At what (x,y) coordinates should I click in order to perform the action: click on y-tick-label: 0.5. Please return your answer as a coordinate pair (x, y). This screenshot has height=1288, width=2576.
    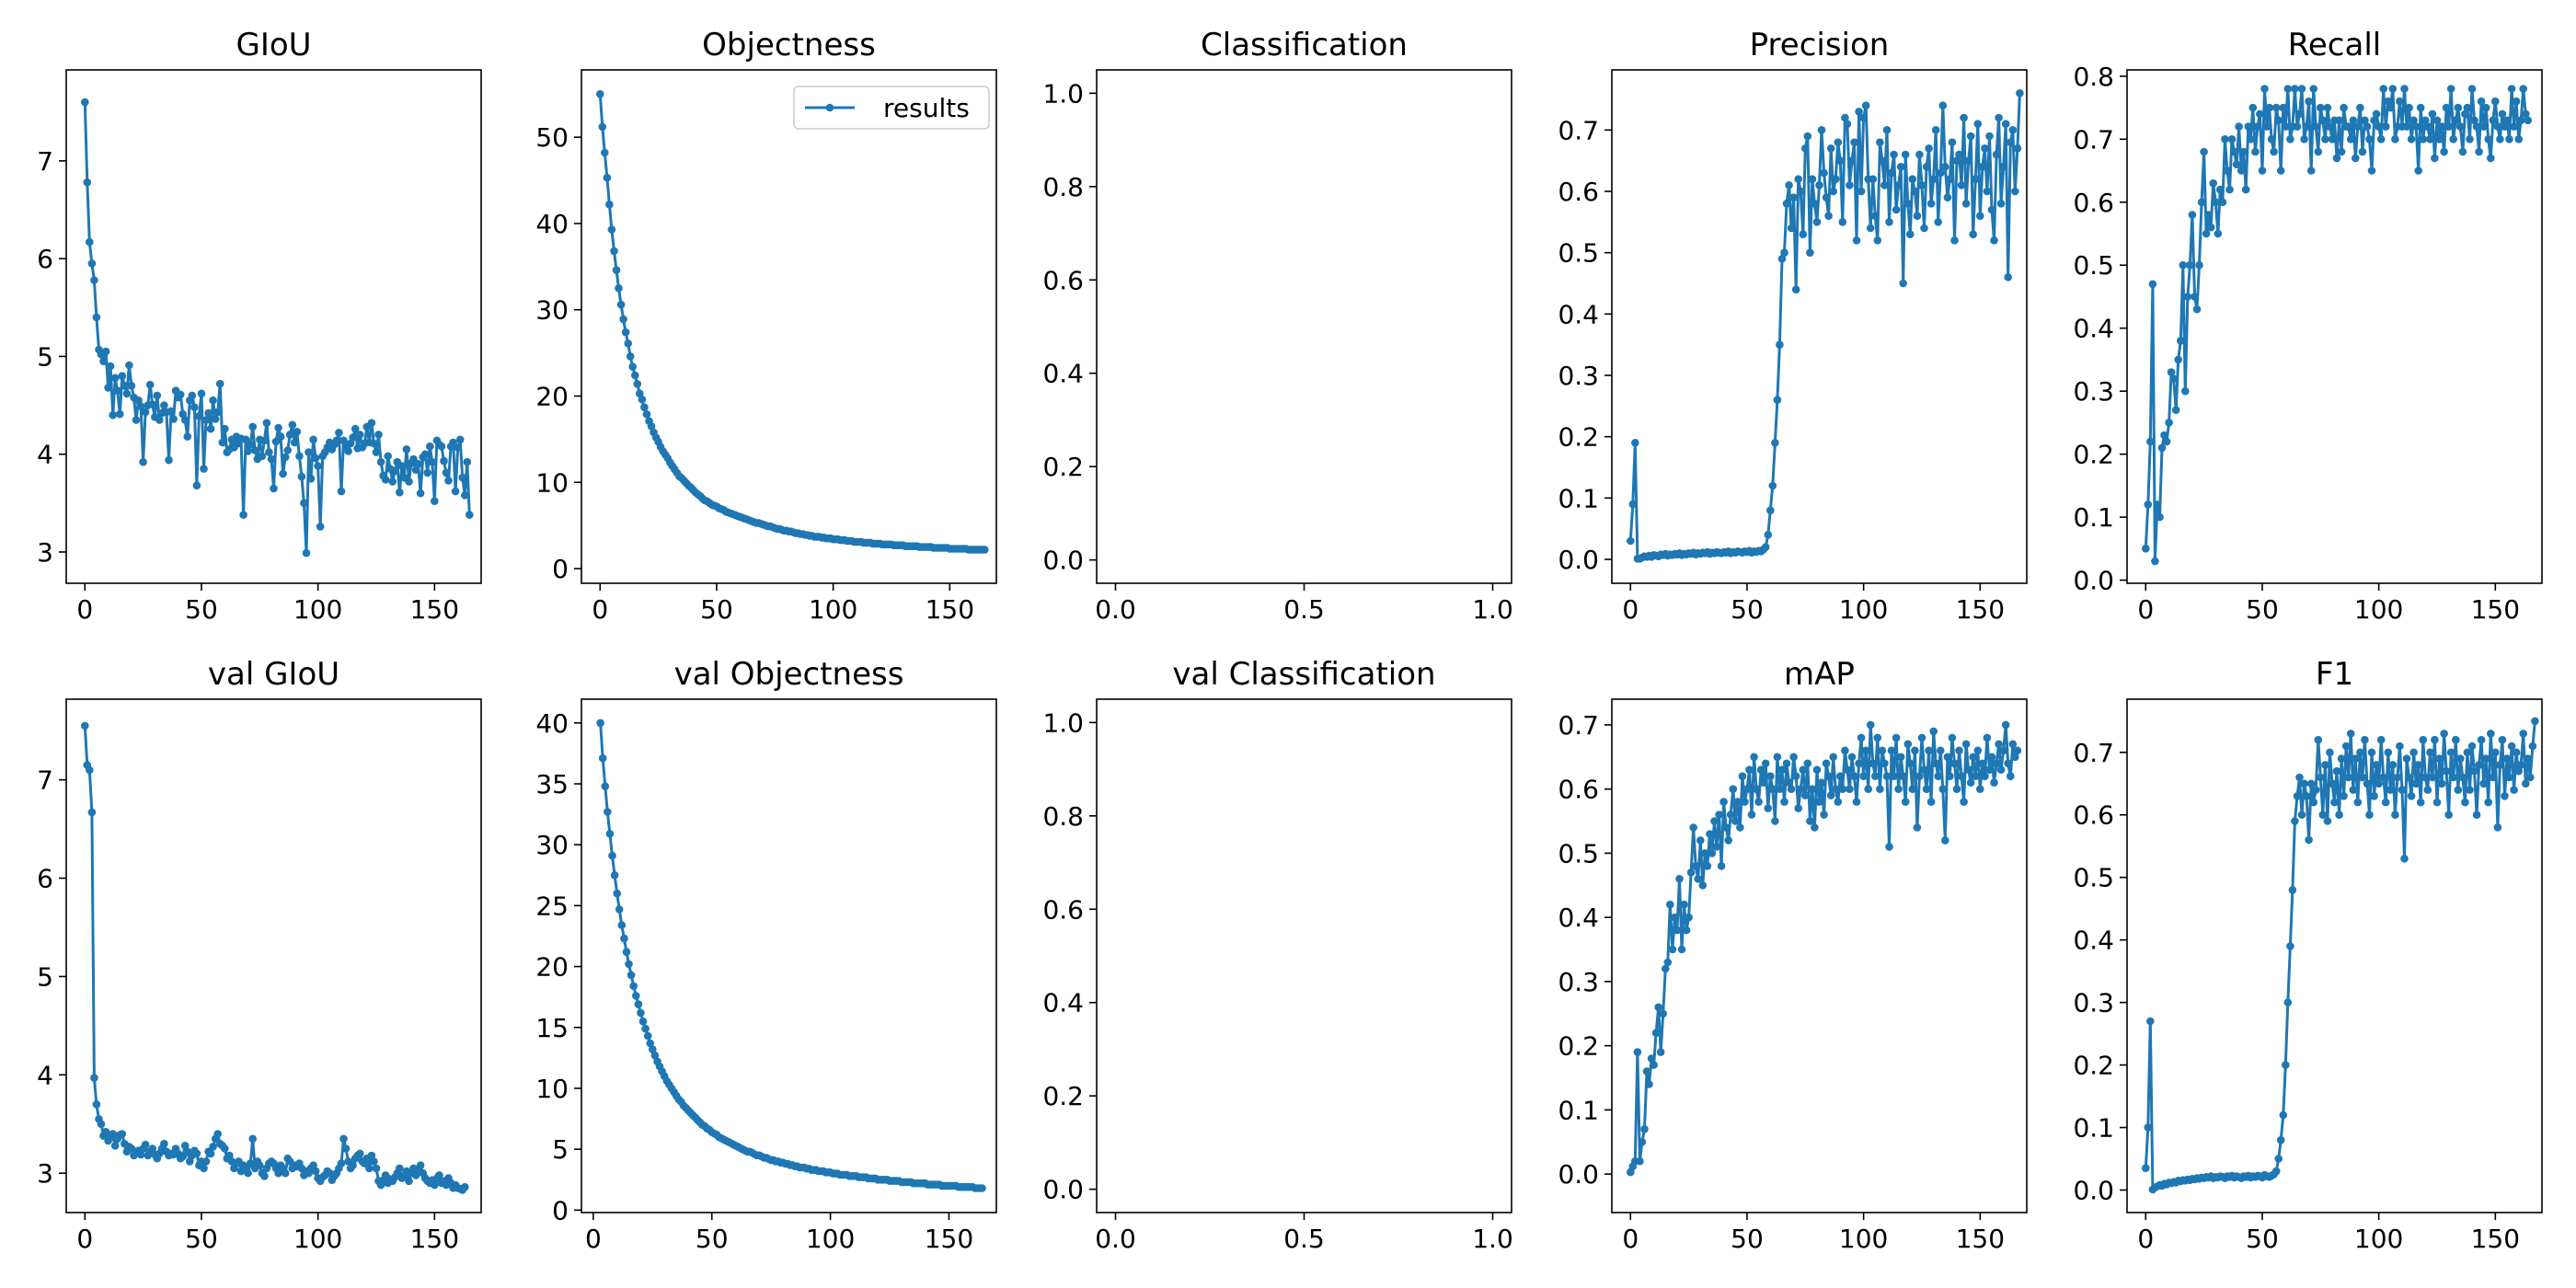
    Looking at the image, I should click on (1578, 853).